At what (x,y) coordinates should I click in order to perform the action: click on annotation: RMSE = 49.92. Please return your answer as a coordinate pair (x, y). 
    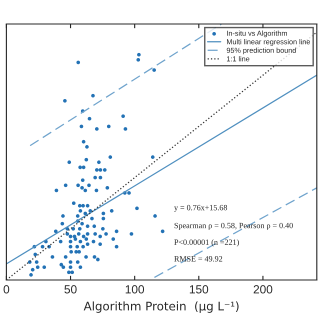
    Looking at the image, I should click on (198, 259).